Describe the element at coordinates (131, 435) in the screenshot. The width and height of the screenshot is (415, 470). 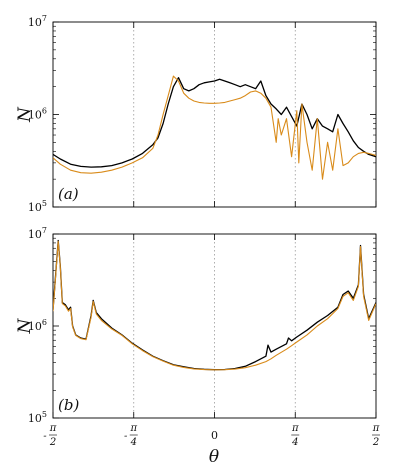
I see `x-tick-label: -π 4` at that location.